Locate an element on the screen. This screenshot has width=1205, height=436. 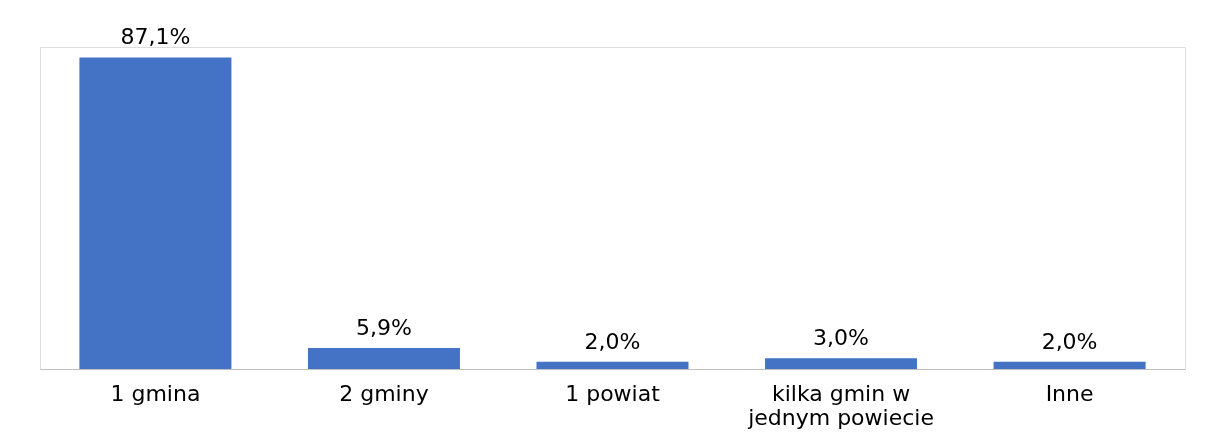
x-tick-label: kilka gmin w jednym powiecie is located at coordinates (840, 405).